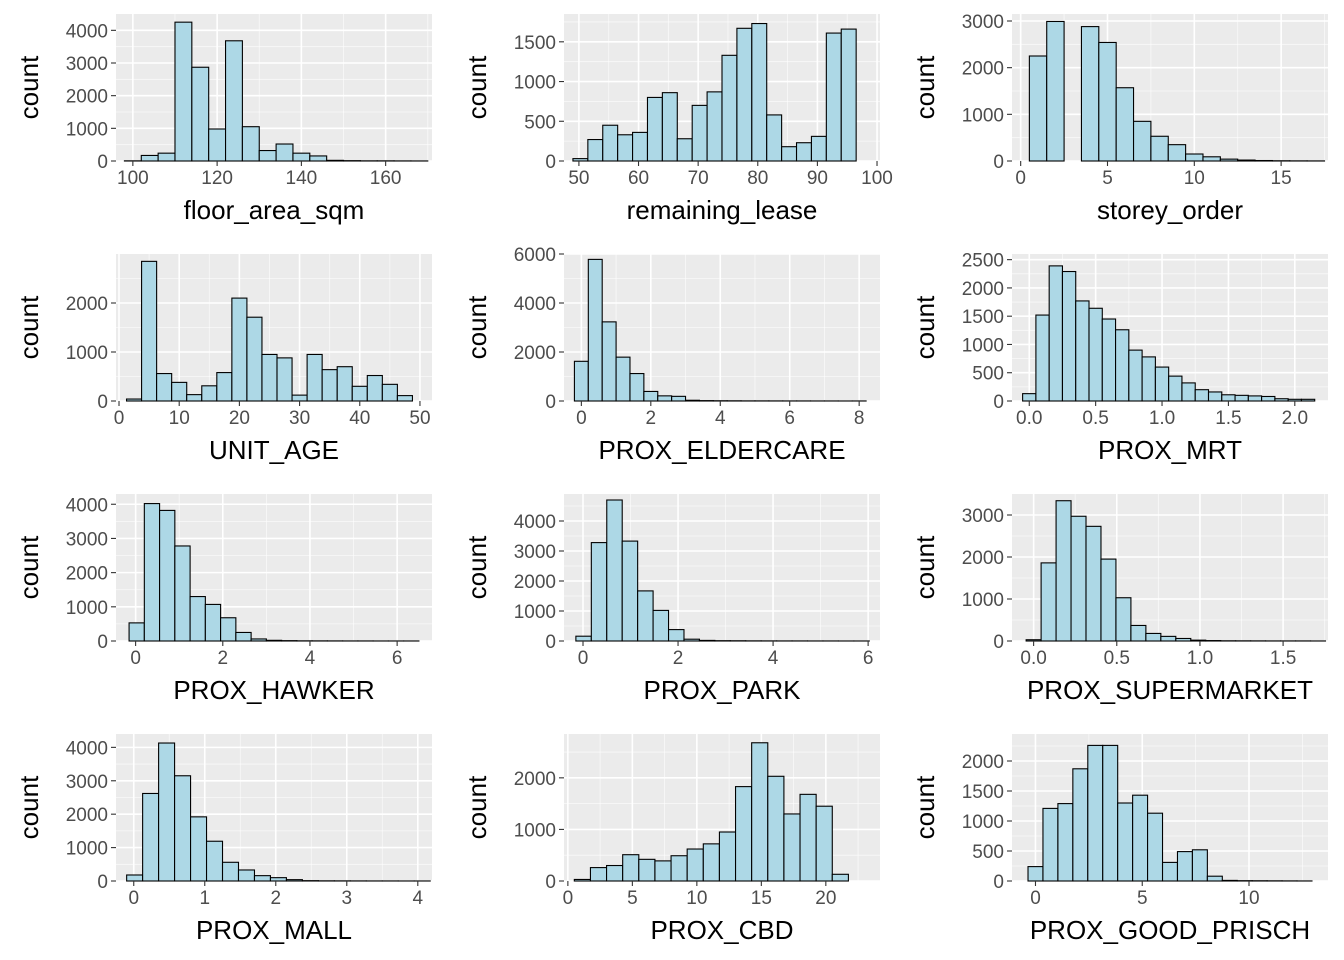  I want to click on y-tick-label: 2000, so click(535, 353).